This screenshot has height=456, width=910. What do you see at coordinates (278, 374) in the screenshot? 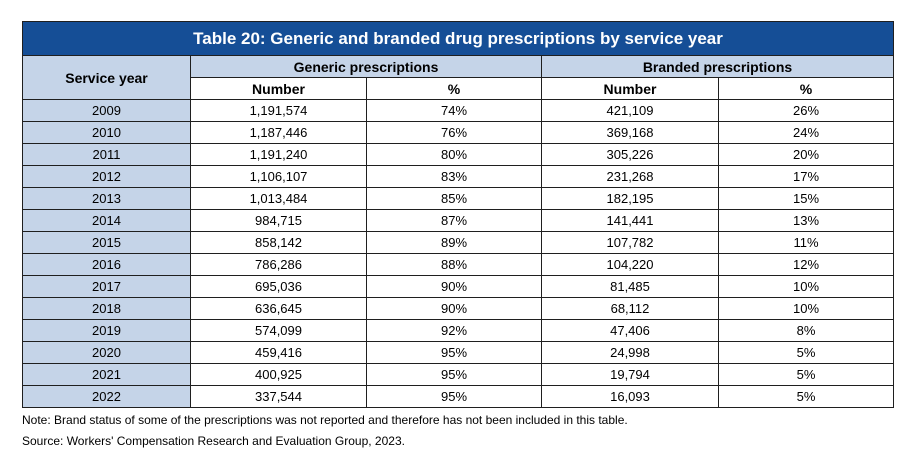
I see `cell-generic-number: 400,925` at bounding box center [278, 374].